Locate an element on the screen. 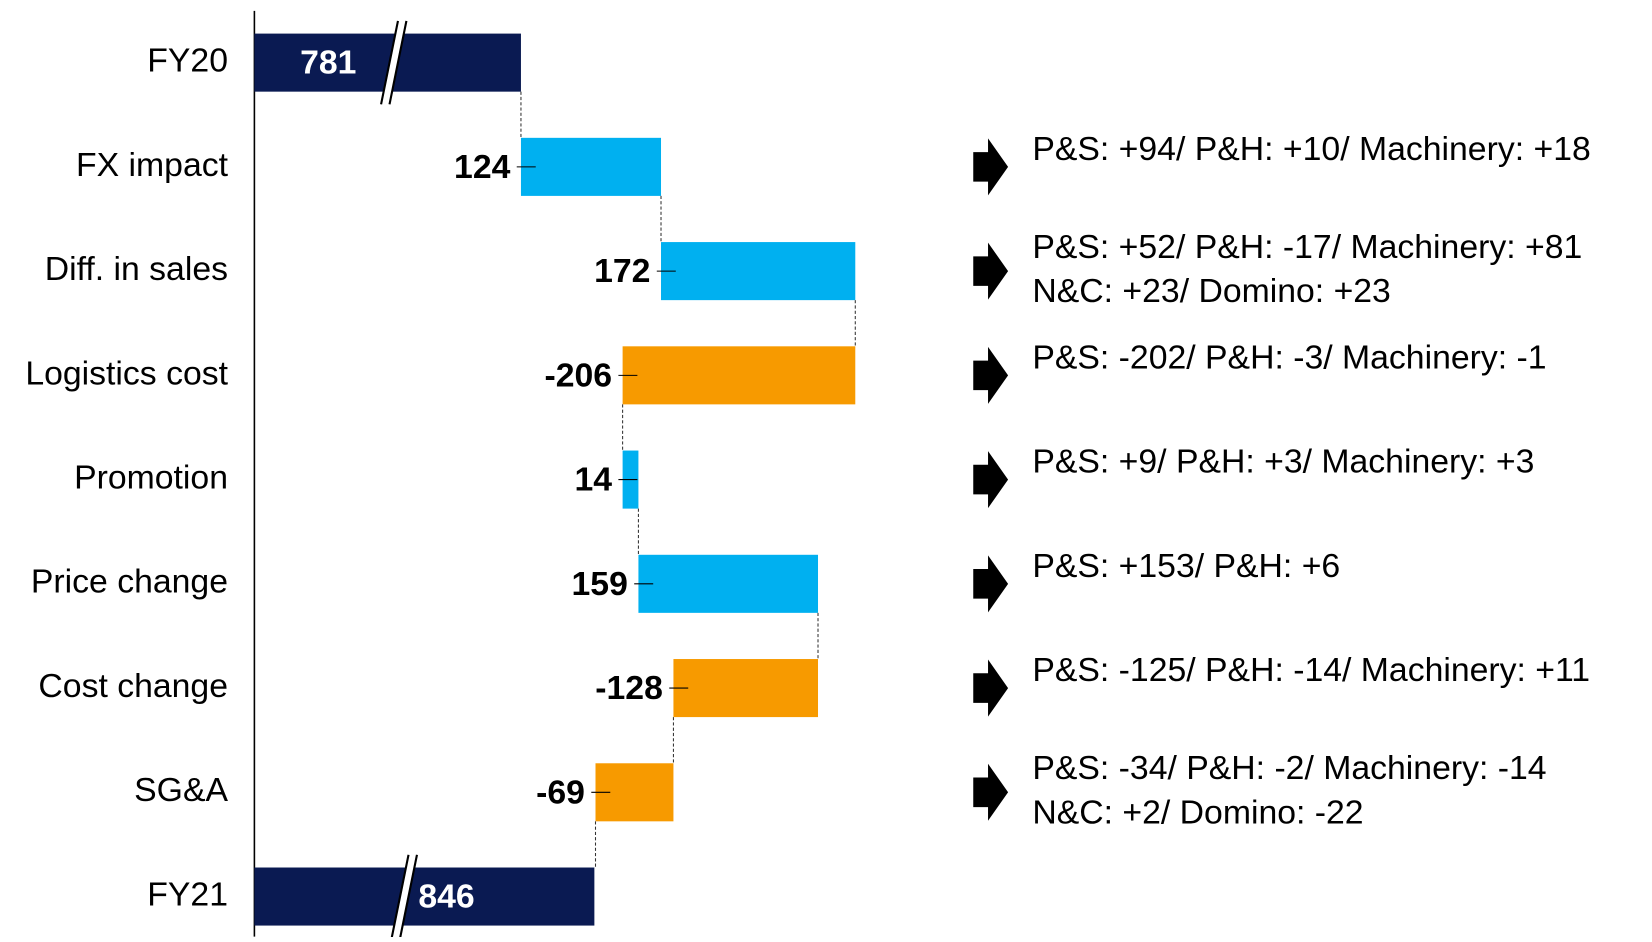  category-label: Cost change is located at coordinates (133, 686).